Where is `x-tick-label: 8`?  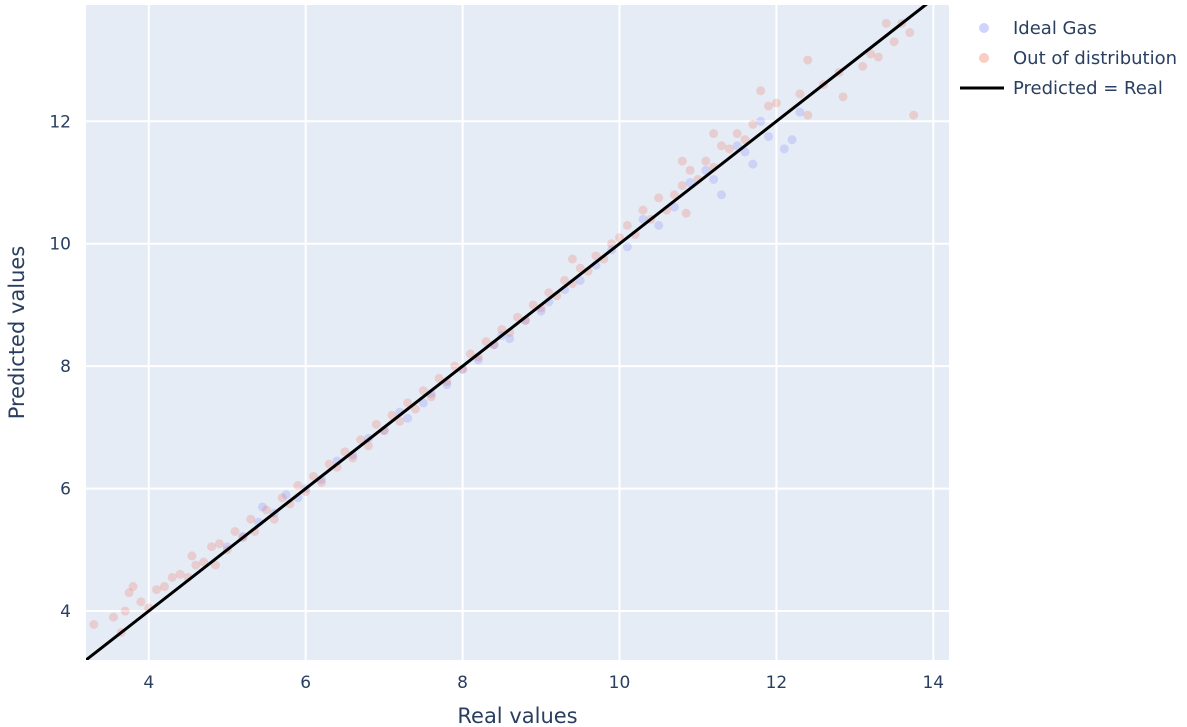
x-tick-label: 8 is located at coordinates (462, 683).